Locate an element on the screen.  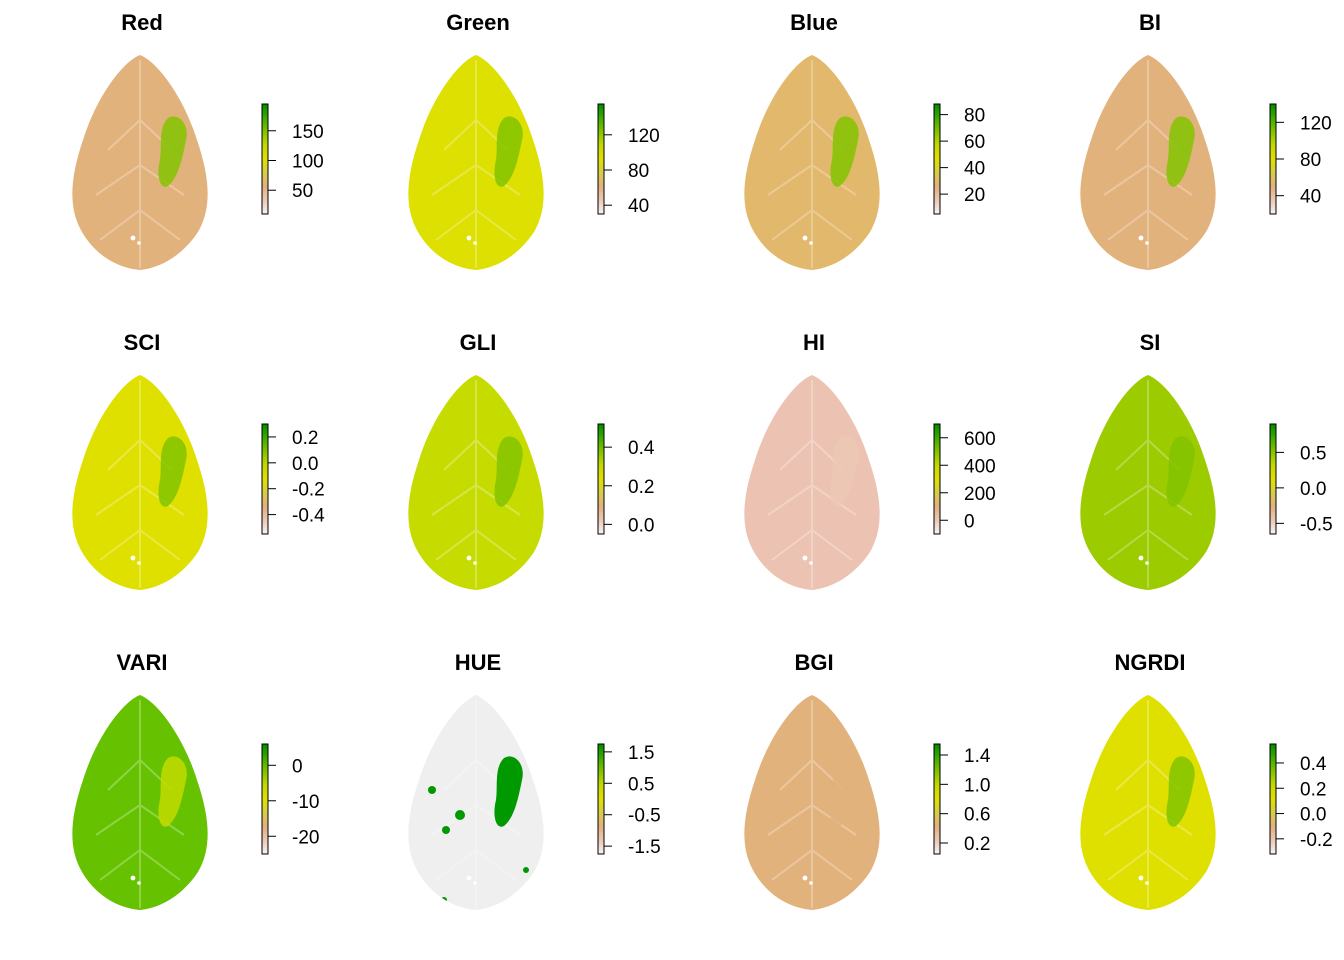
panel-sci: SCI 0.2 0.0 -0.2 -0.4 is located at coordinates (168, 480).